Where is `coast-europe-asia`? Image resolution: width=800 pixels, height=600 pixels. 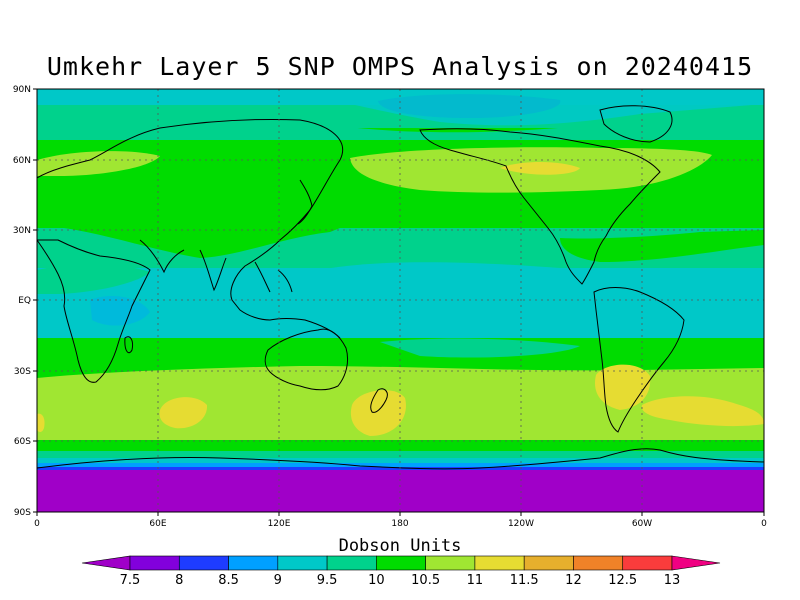 coast-europe-asia is located at coordinates (190, 228).